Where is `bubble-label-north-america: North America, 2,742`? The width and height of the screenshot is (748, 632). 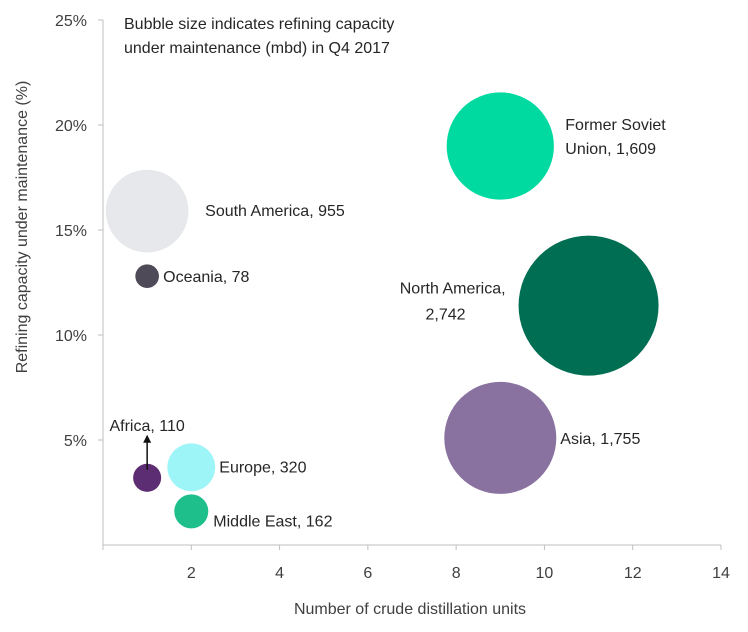
bubble-label-north-america: North America, 2,742 is located at coordinates (453, 302).